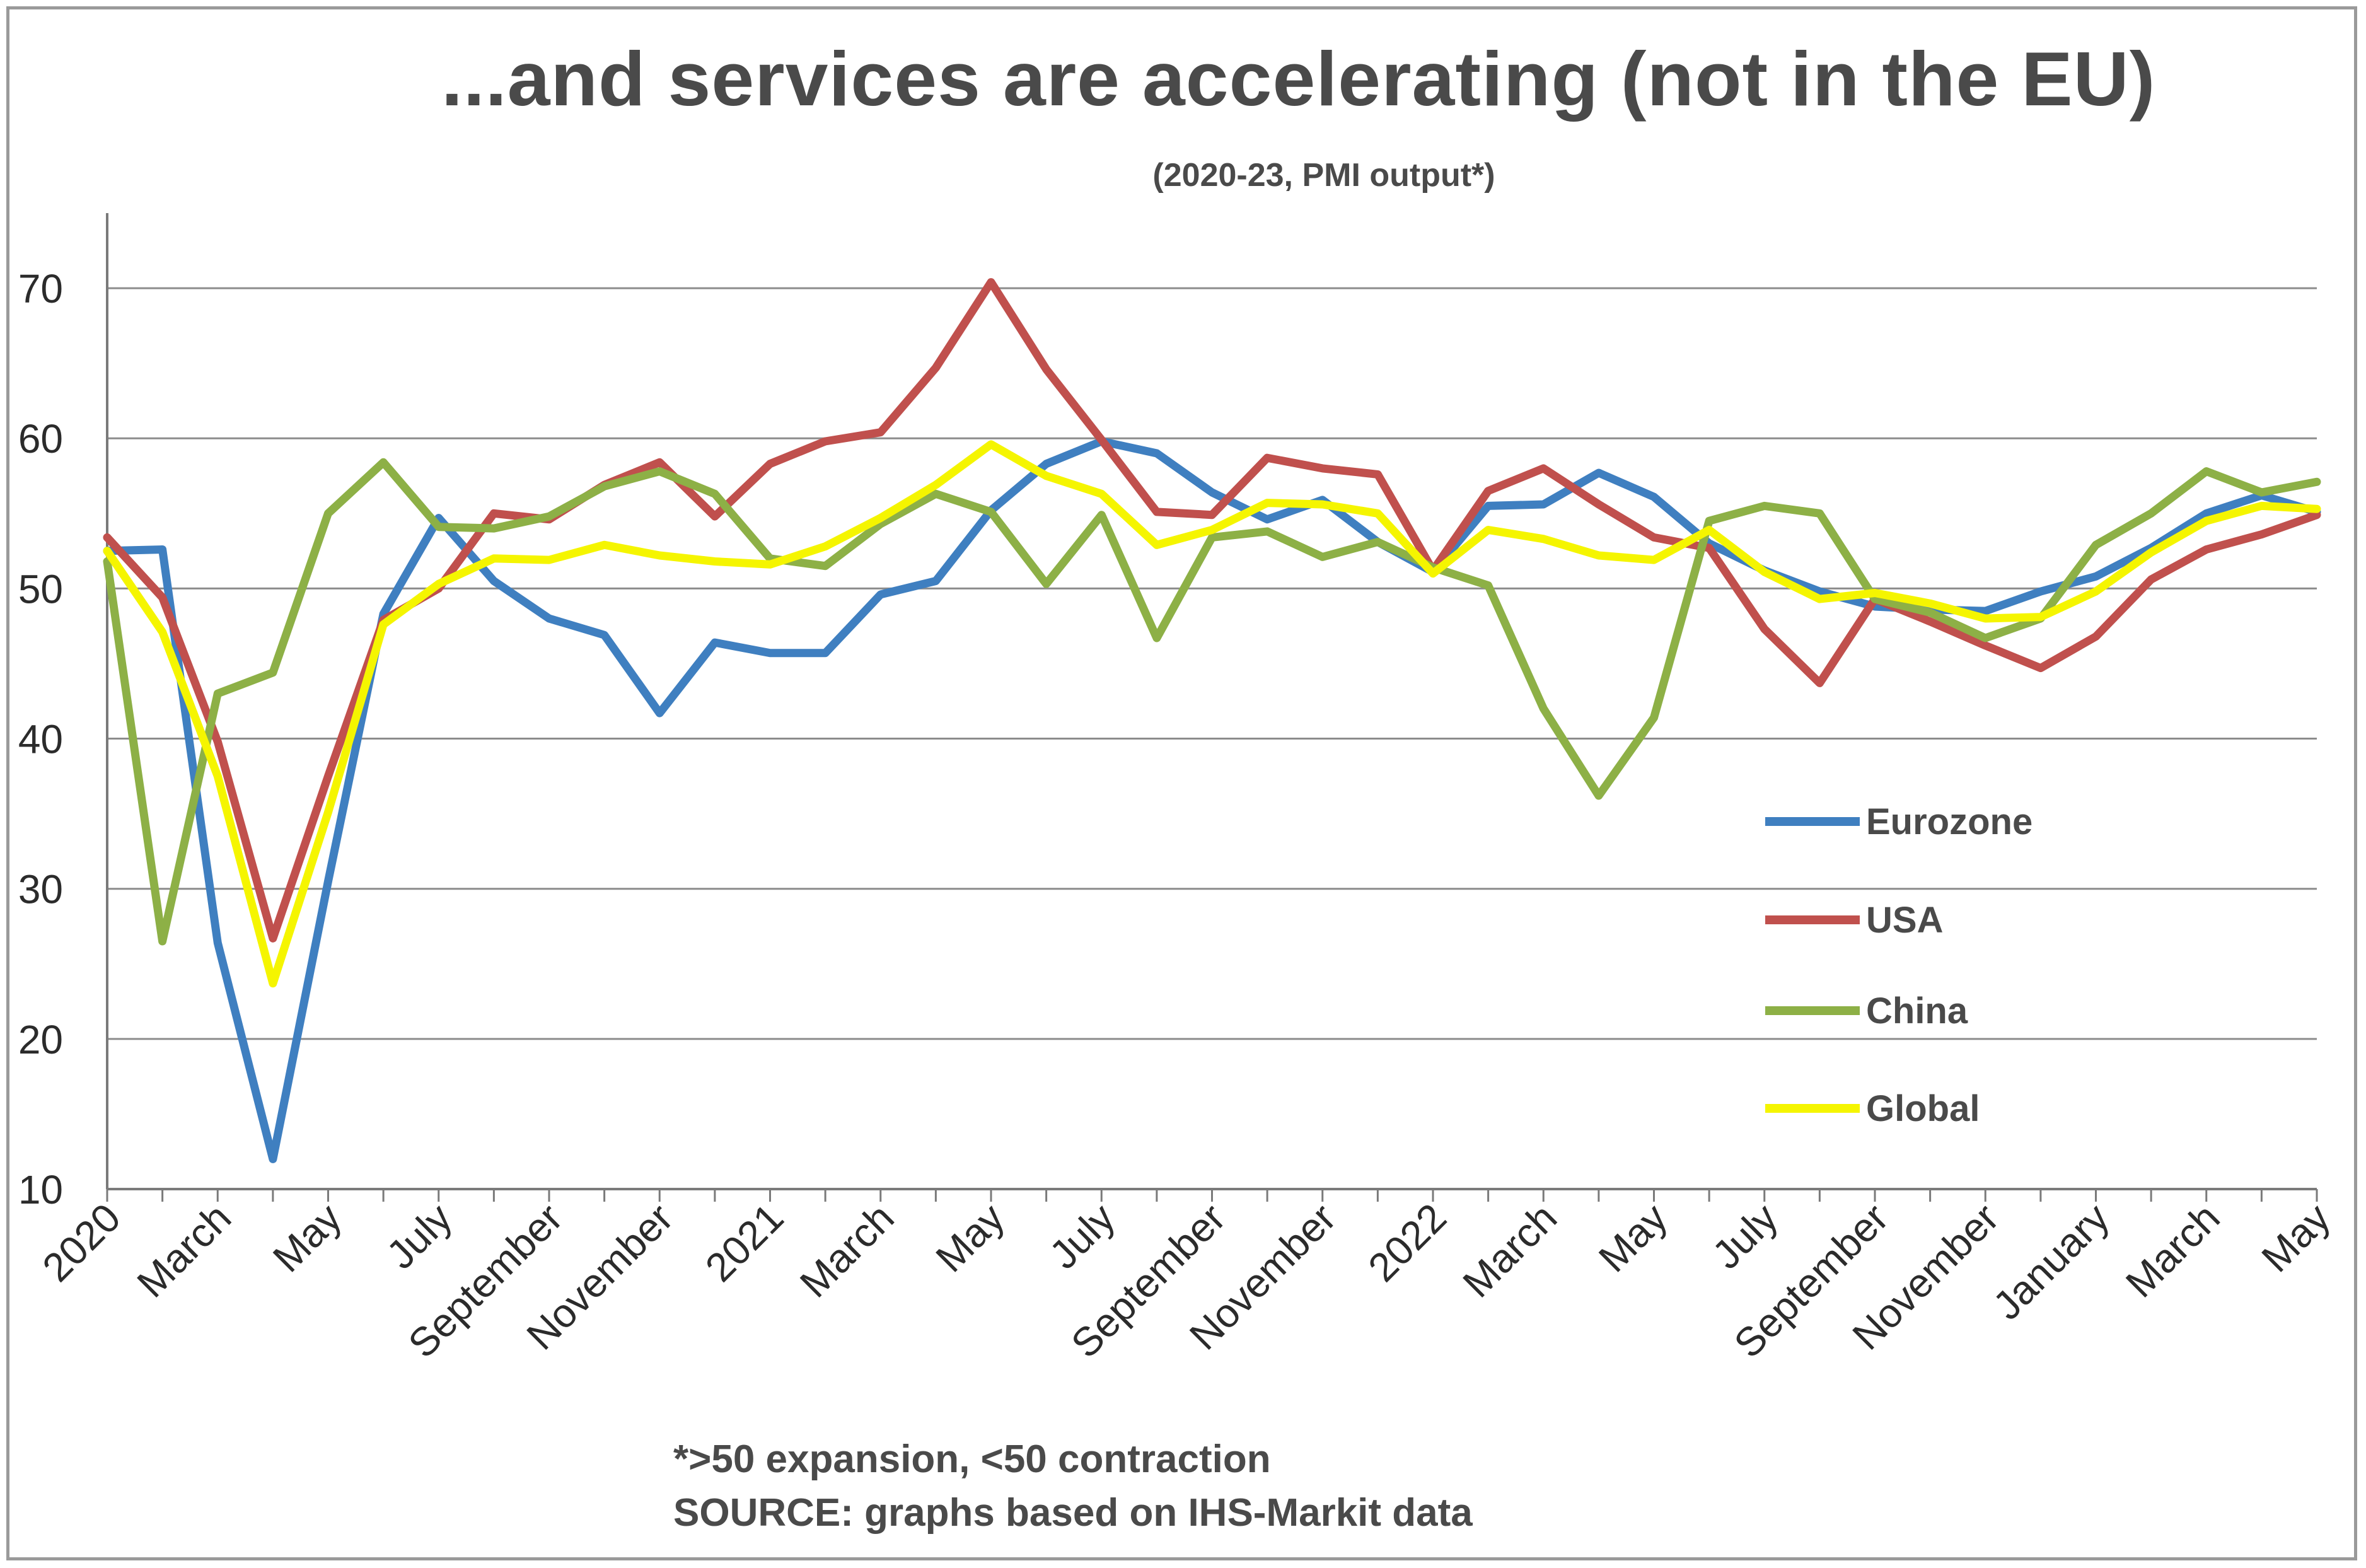 Image resolution: width=2366 pixels, height=1568 pixels. What do you see at coordinates (972, 1459) in the screenshot?
I see `footnote-expansion-note: *>50 expansion, <50 contraction` at bounding box center [972, 1459].